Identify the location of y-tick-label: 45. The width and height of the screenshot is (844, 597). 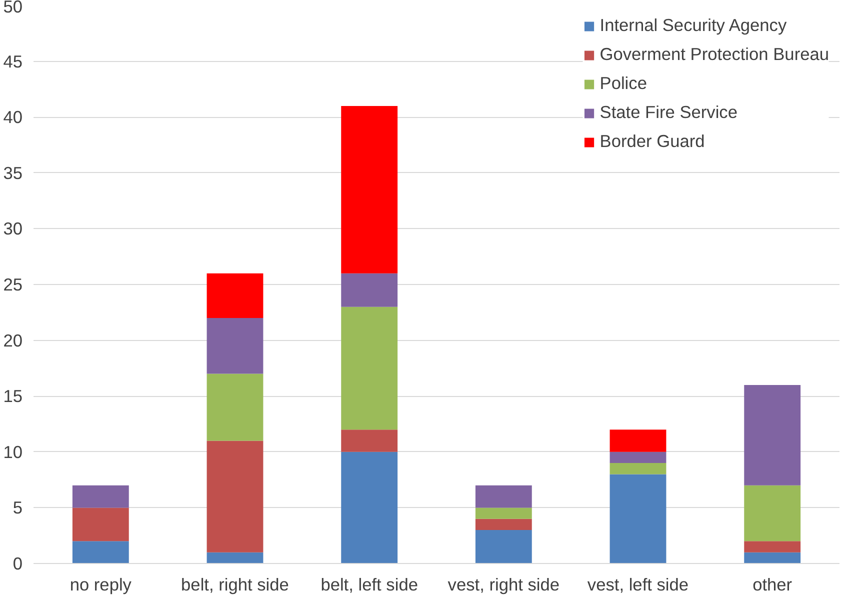
(13, 61).